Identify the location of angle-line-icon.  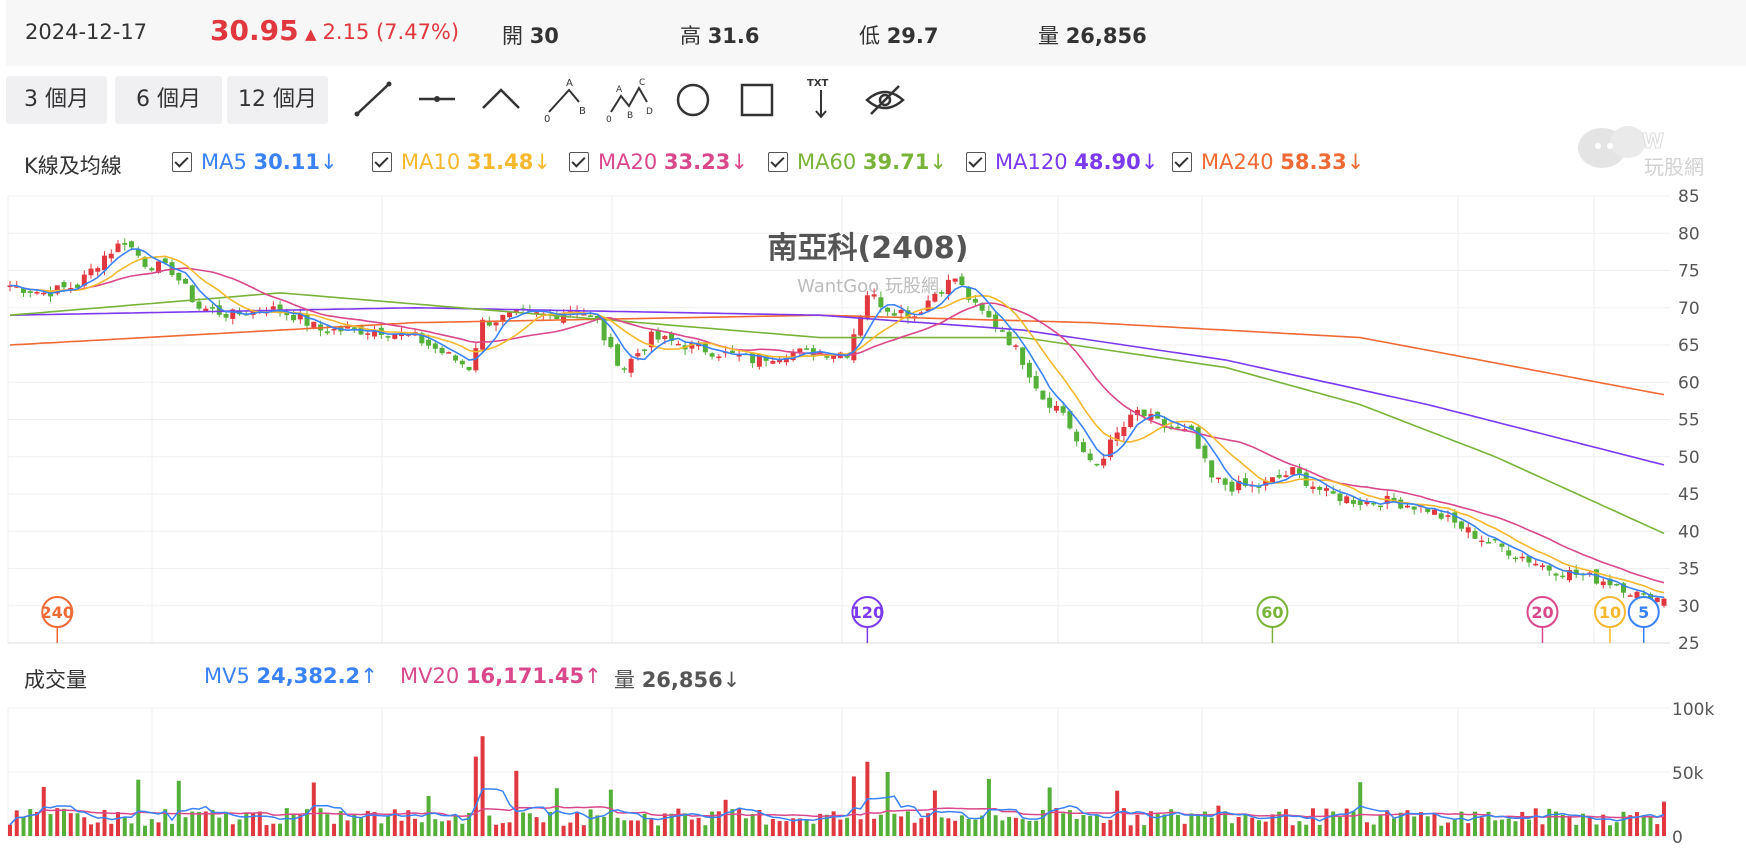
(501, 100).